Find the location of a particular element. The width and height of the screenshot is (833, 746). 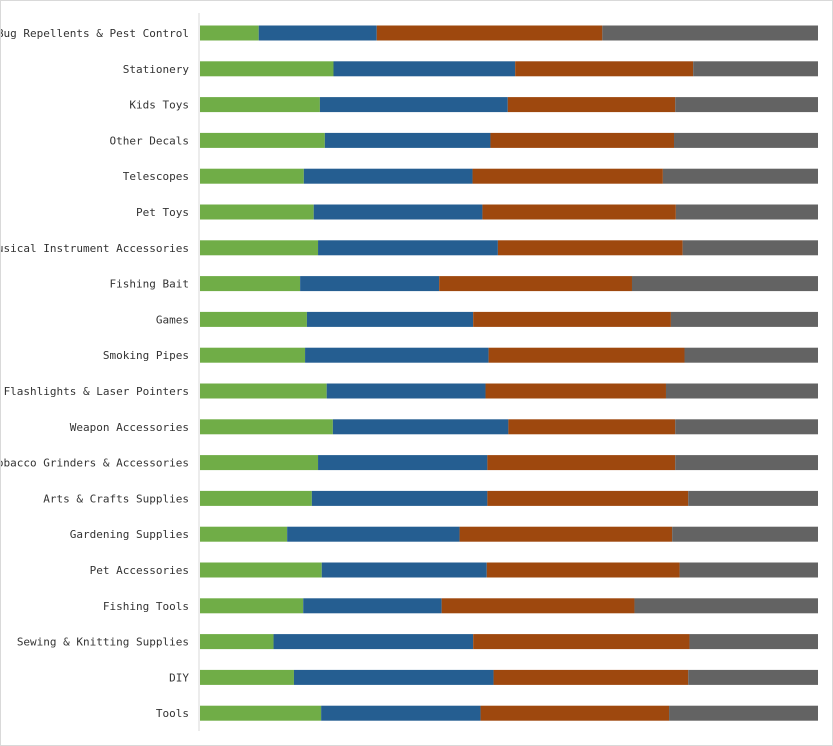

category-label: DIY is located at coordinates (179, 677).